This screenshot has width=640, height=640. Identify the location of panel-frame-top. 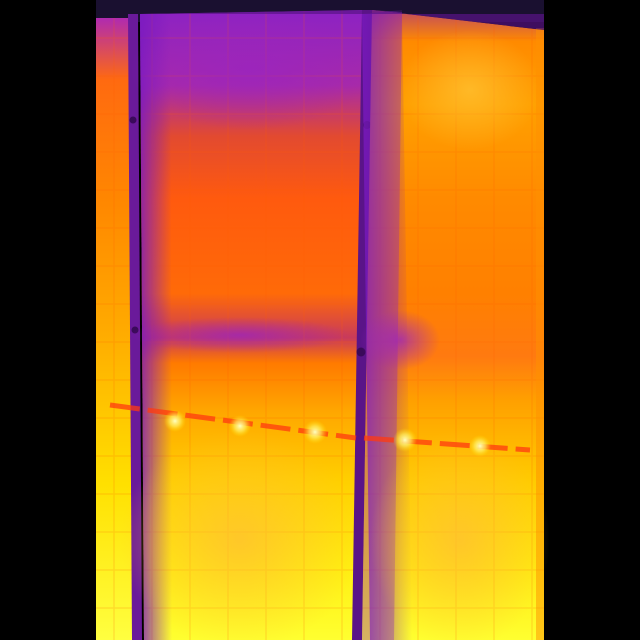
(320, 20).